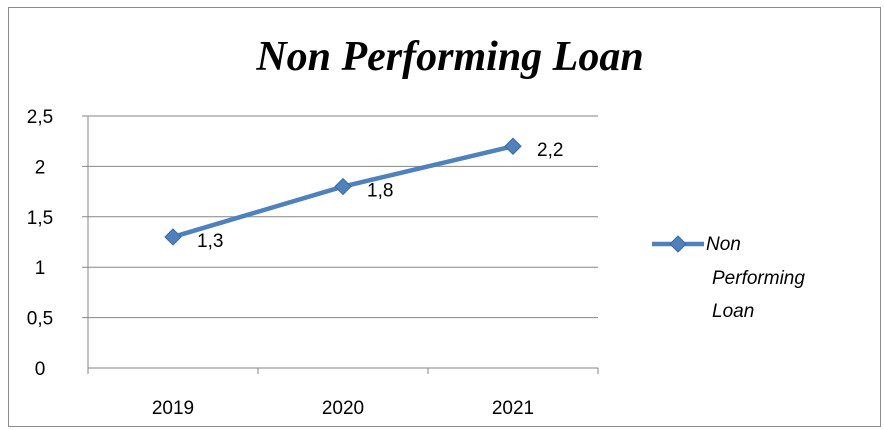 Image resolution: width=884 pixels, height=430 pixels. Describe the element at coordinates (343, 408) in the screenshot. I see `x-tick-label: 2020` at that location.